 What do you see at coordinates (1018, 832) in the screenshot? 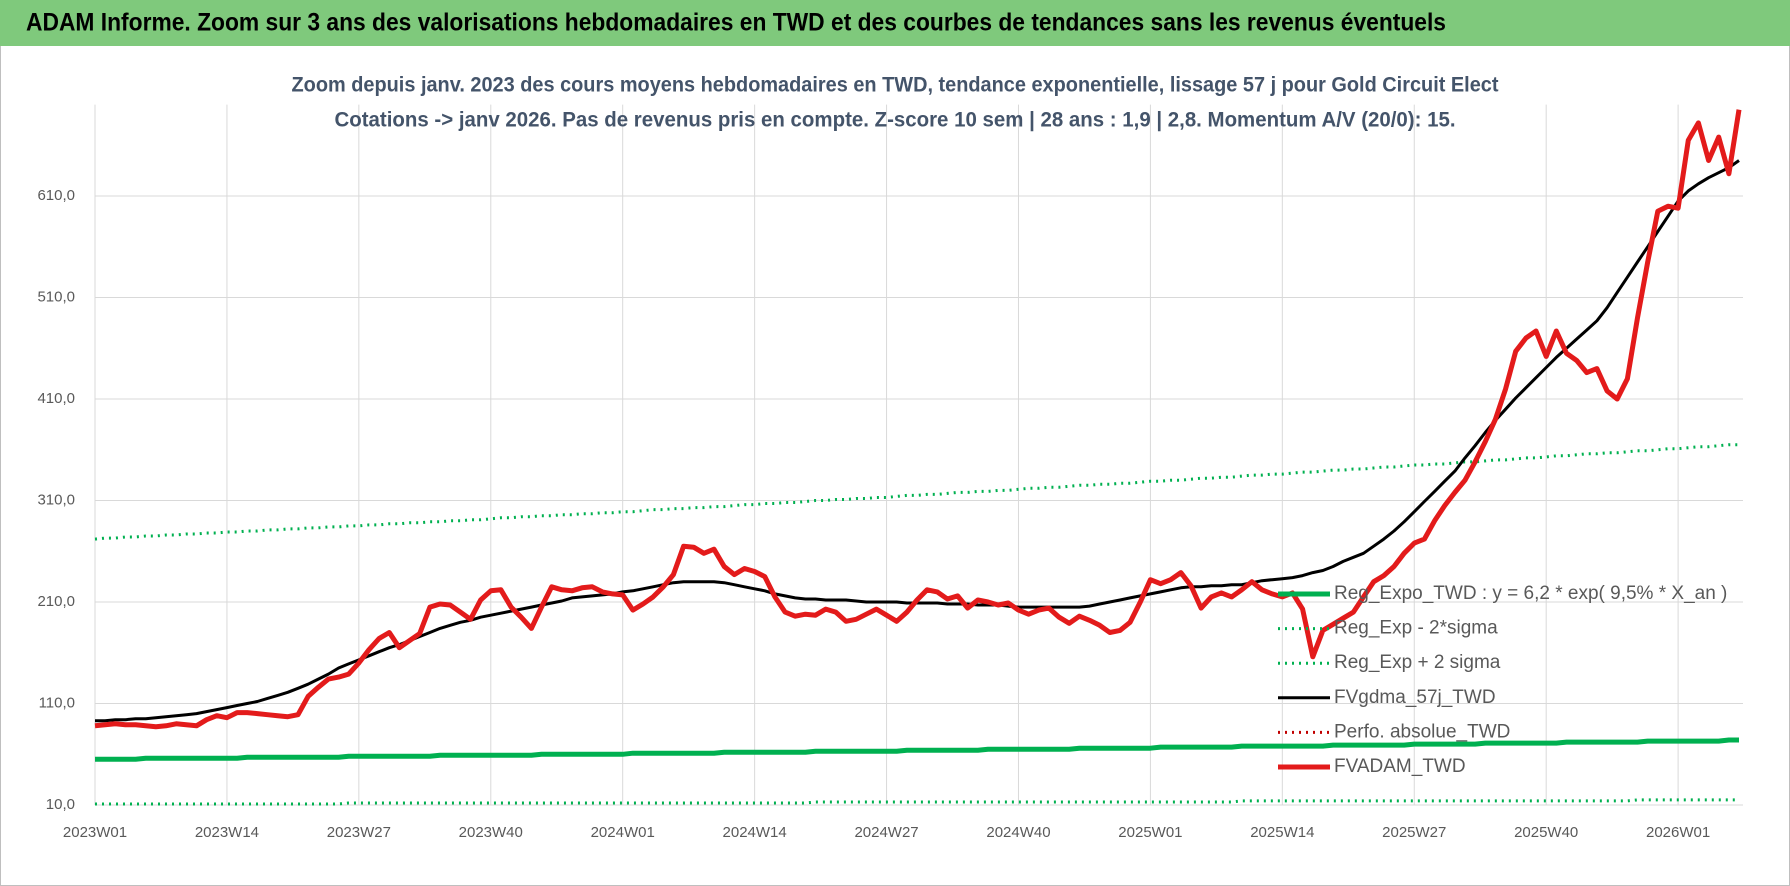
I see `x-tick-label: 2024W40` at bounding box center [1018, 832].